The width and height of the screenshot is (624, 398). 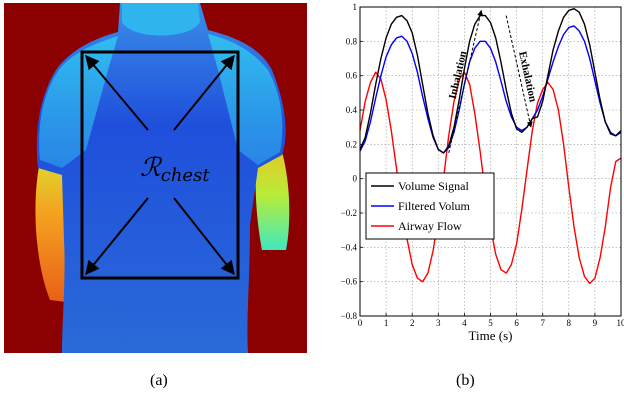 I want to click on arrow-top-left, so click(x=117, y=92).